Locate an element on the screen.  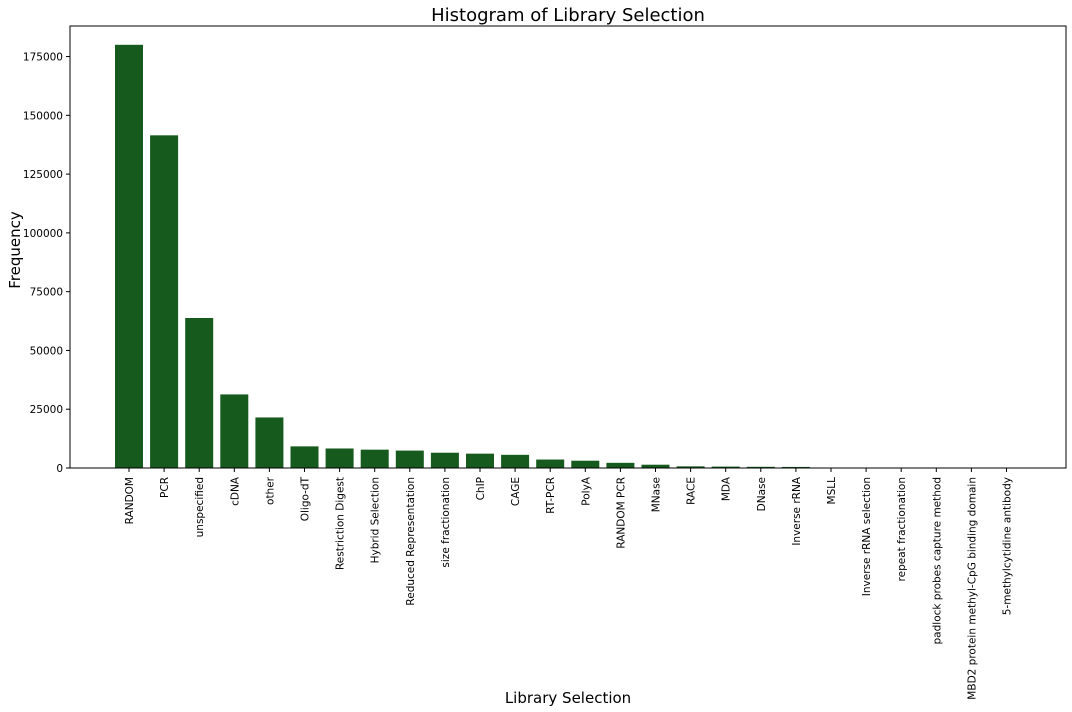
bar-mnase is located at coordinates (655, 466).